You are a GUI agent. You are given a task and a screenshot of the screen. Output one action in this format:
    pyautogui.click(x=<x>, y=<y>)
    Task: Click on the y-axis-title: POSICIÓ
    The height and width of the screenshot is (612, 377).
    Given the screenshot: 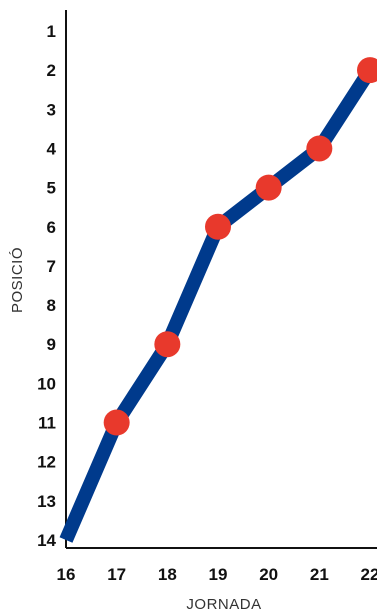 What is the action you would take?
    pyautogui.click(x=17, y=280)
    